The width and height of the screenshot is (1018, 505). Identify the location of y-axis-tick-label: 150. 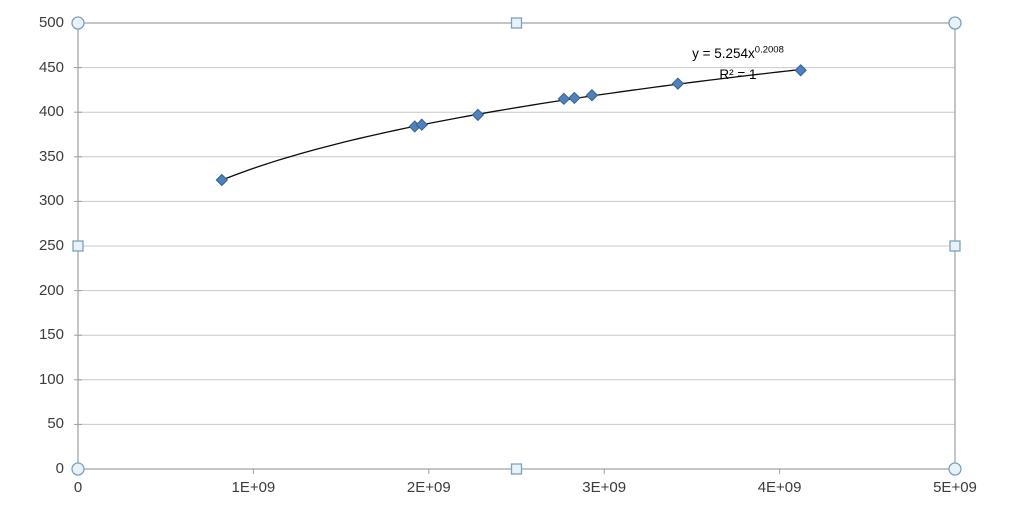
(51, 335).